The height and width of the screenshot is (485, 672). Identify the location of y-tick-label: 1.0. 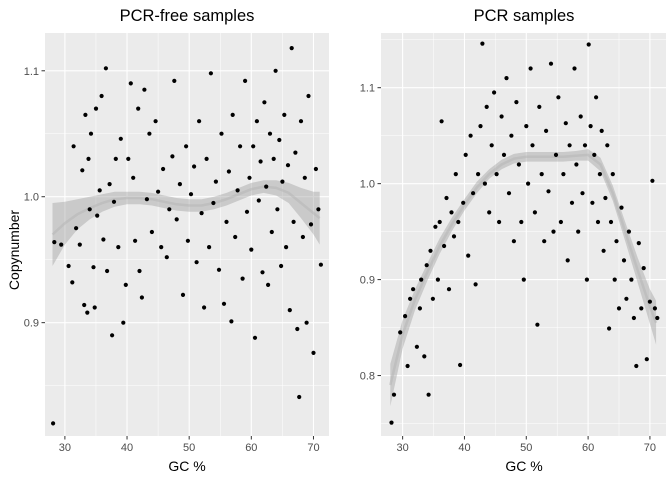
(367, 185).